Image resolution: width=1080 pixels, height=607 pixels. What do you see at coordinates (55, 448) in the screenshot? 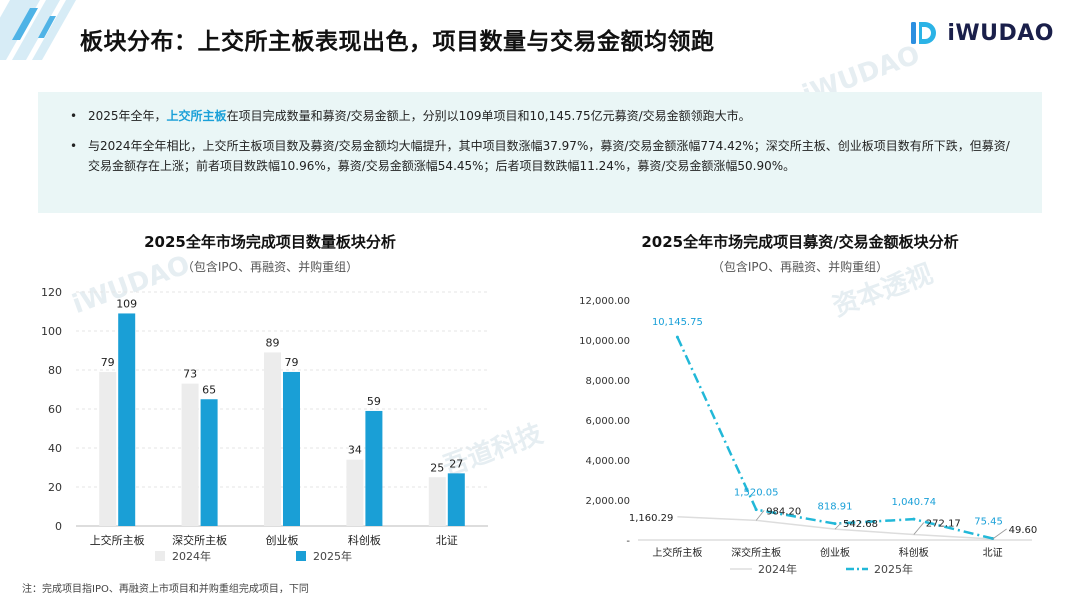
I see `y-tick-label: 40` at bounding box center [55, 448].